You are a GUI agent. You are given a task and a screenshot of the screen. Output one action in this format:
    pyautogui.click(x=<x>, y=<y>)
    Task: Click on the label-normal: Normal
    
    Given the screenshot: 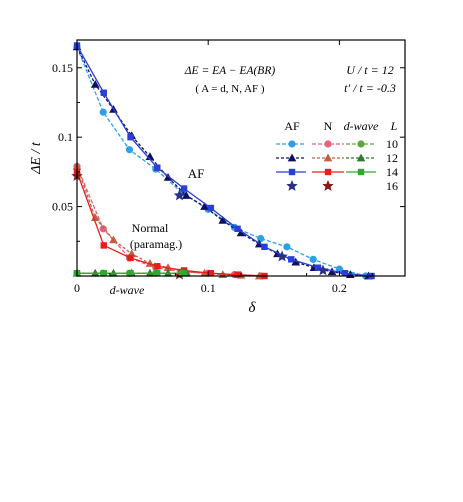 What is the action you would take?
    pyautogui.click(x=150, y=228)
    